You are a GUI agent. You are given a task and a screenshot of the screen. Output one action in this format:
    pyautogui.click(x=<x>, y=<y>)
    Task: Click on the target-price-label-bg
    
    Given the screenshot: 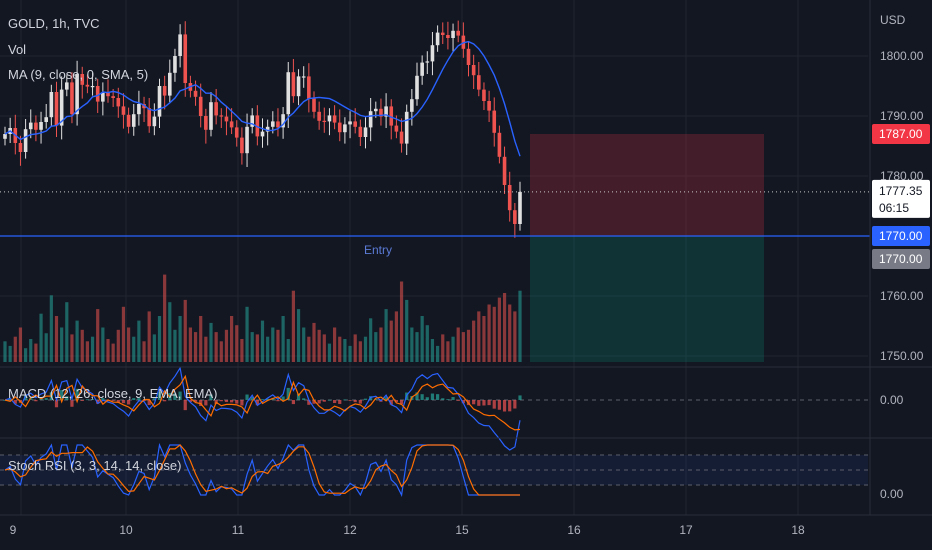 What is the action you would take?
    pyautogui.click(x=901, y=259)
    